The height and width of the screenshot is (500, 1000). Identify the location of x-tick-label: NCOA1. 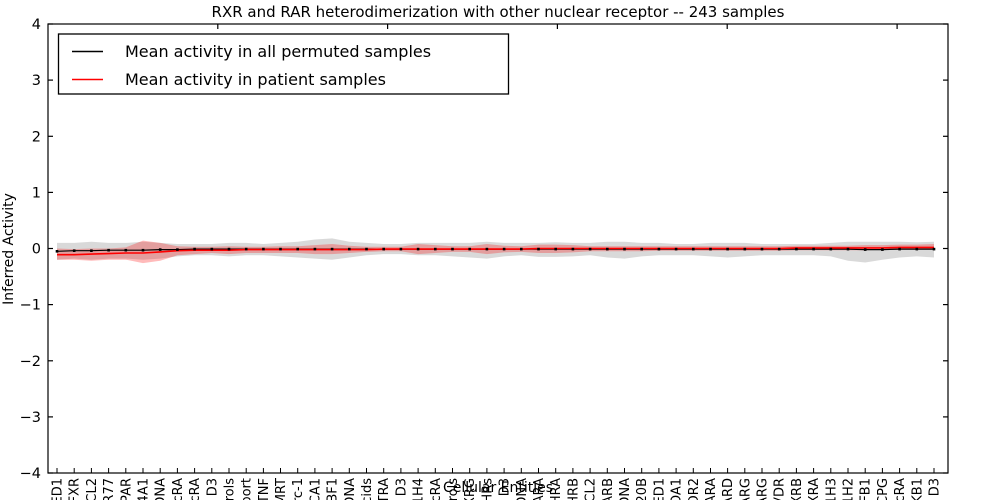
(677, 489).